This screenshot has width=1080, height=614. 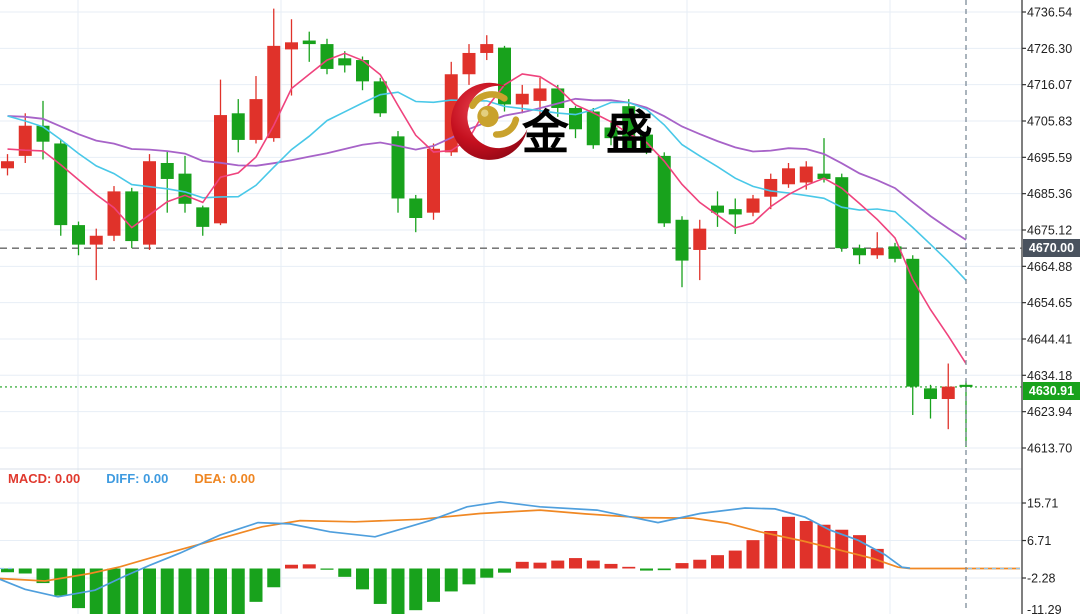 I want to click on svg-text: 4675.12, so click(x=1049, y=231).